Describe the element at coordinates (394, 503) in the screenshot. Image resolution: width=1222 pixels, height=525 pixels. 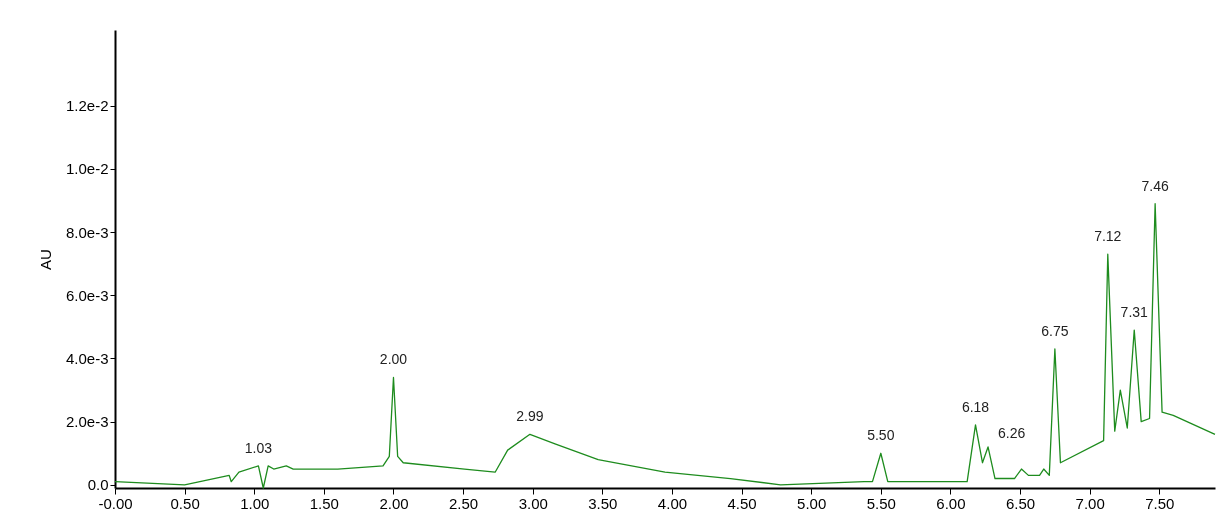
I see `x-tick-label: 2.00` at that location.